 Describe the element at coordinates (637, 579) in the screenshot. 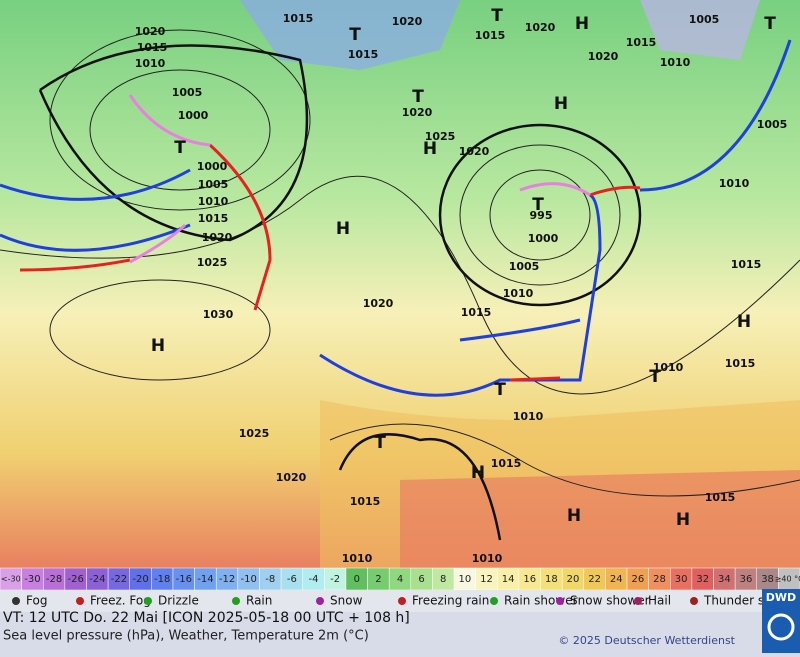

I see `scale-label: 26` at that location.